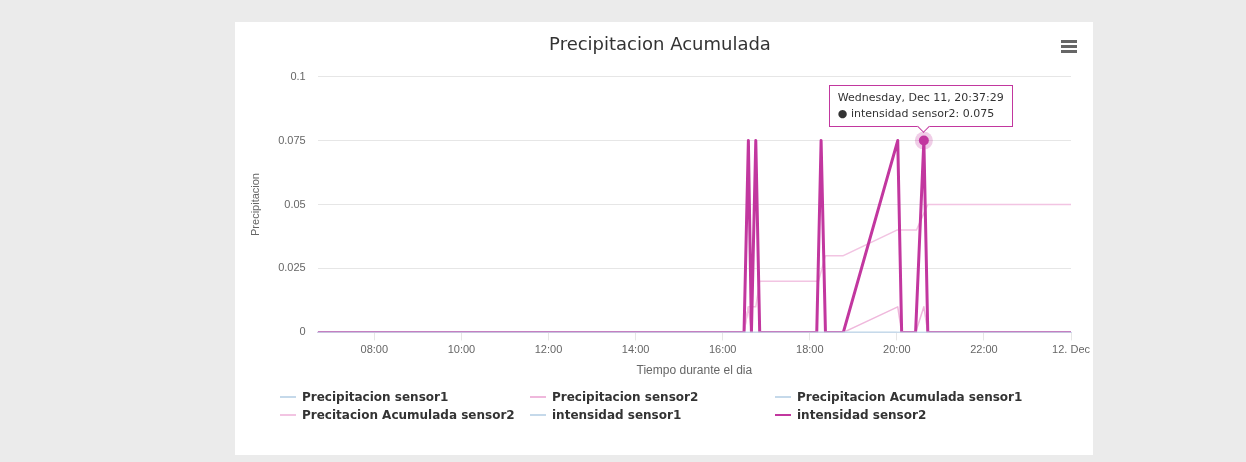 The height and width of the screenshot is (462, 1246). I want to click on y-tick-label: 0, so click(302, 331).